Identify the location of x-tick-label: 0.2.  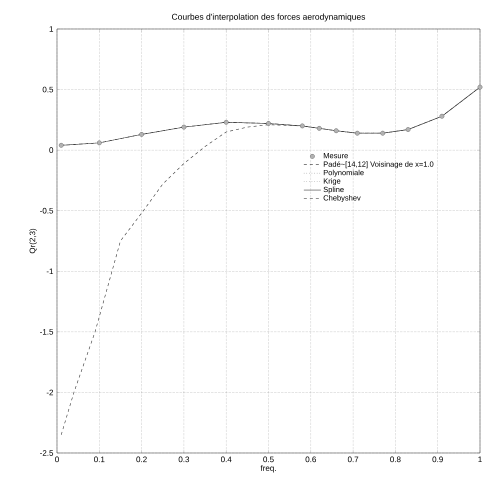
(141, 459).